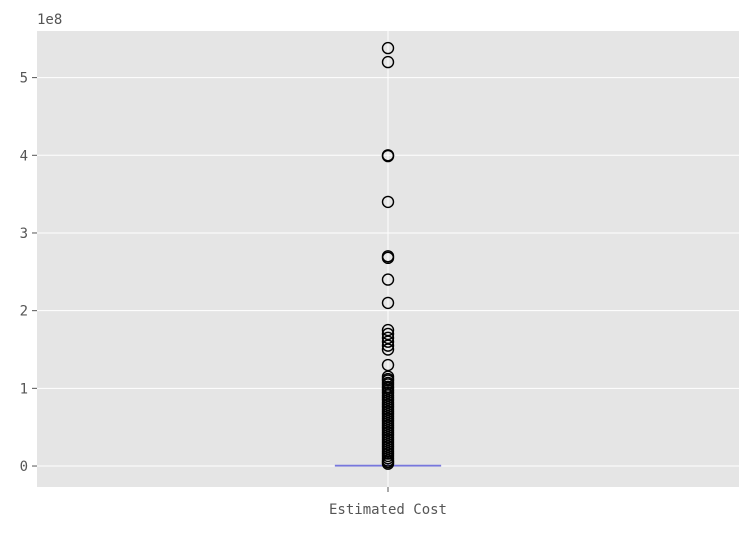 The image size is (747, 533). Describe the element at coordinates (24, 79) in the screenshot. I see `y-tick-label: 5` at that location.